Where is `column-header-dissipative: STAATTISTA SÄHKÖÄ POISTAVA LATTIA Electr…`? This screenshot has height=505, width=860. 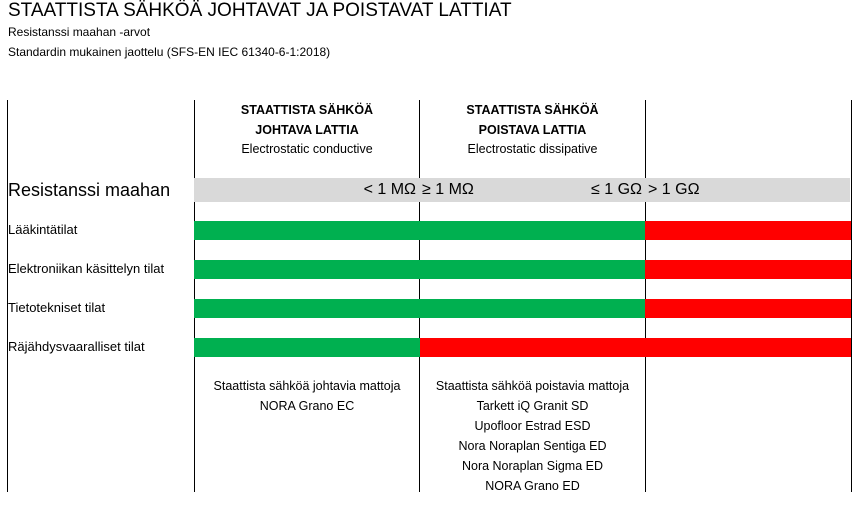
column-header-dissipative: STAATTISTA SÄHKÖÄ POISTAVA LATTIA Electr… is located at coordinates (532, 130).